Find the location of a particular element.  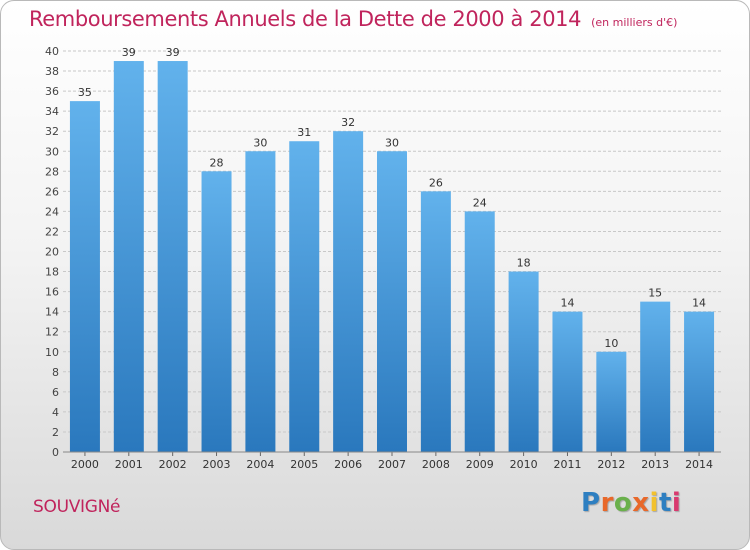

y-tick-label: 38 is located at coordinates (52, 71).